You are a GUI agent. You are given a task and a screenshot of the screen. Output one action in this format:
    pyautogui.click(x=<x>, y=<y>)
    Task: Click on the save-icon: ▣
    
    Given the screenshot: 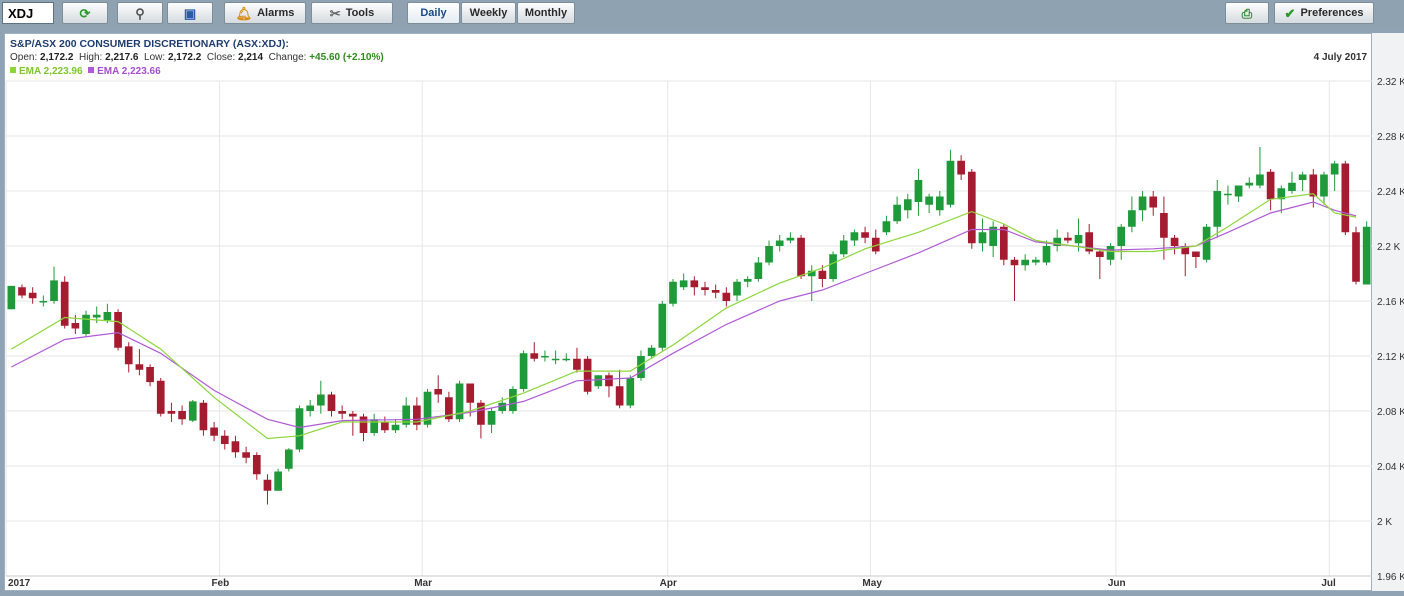 What is the action you would take?
    pyautogui.click(x=190, y=13)
    